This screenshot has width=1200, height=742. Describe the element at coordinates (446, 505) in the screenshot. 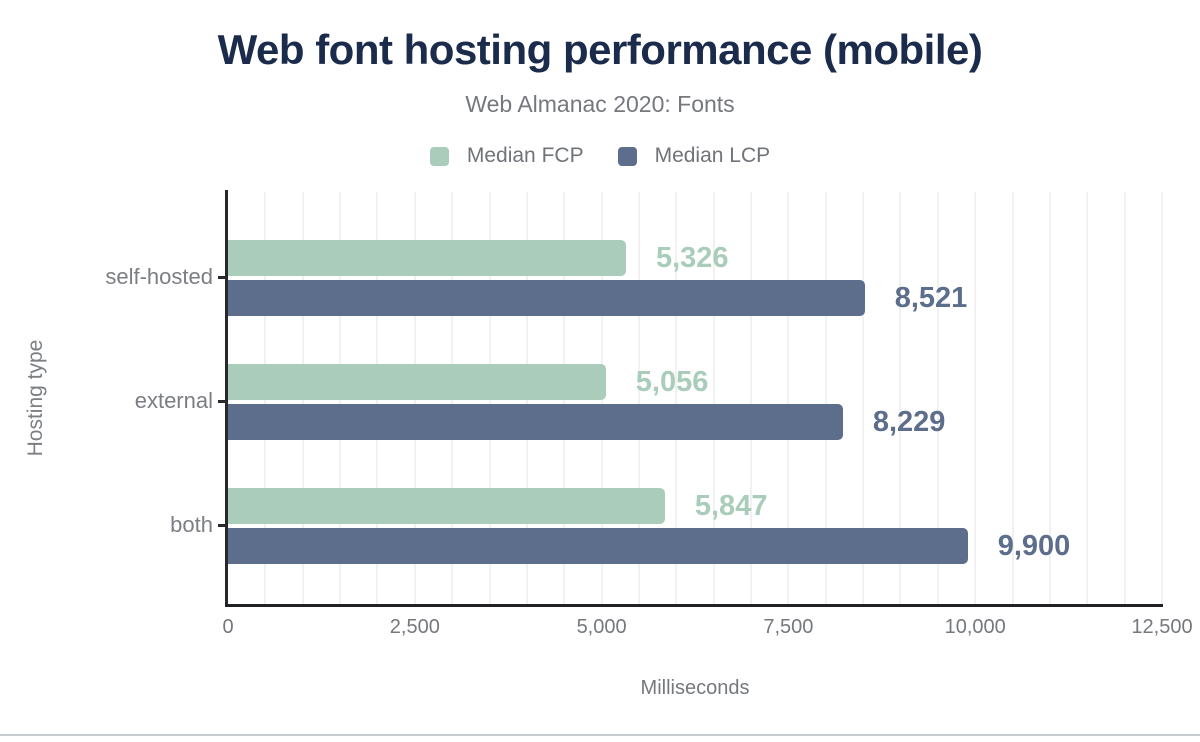

I see `bar-median-fcp-both` at that location.